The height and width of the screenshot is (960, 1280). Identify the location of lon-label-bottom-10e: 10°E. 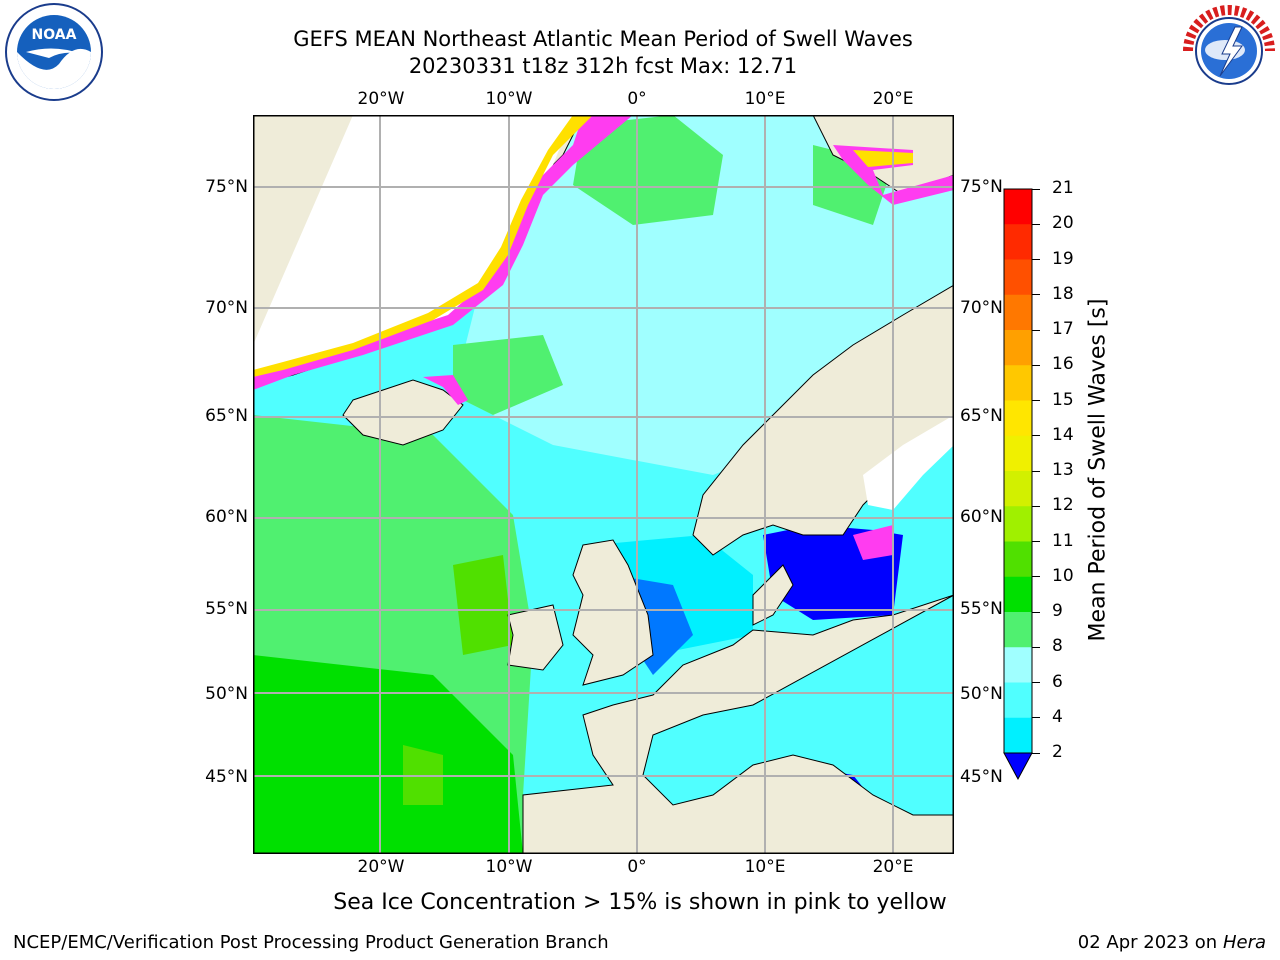
(765, 867).